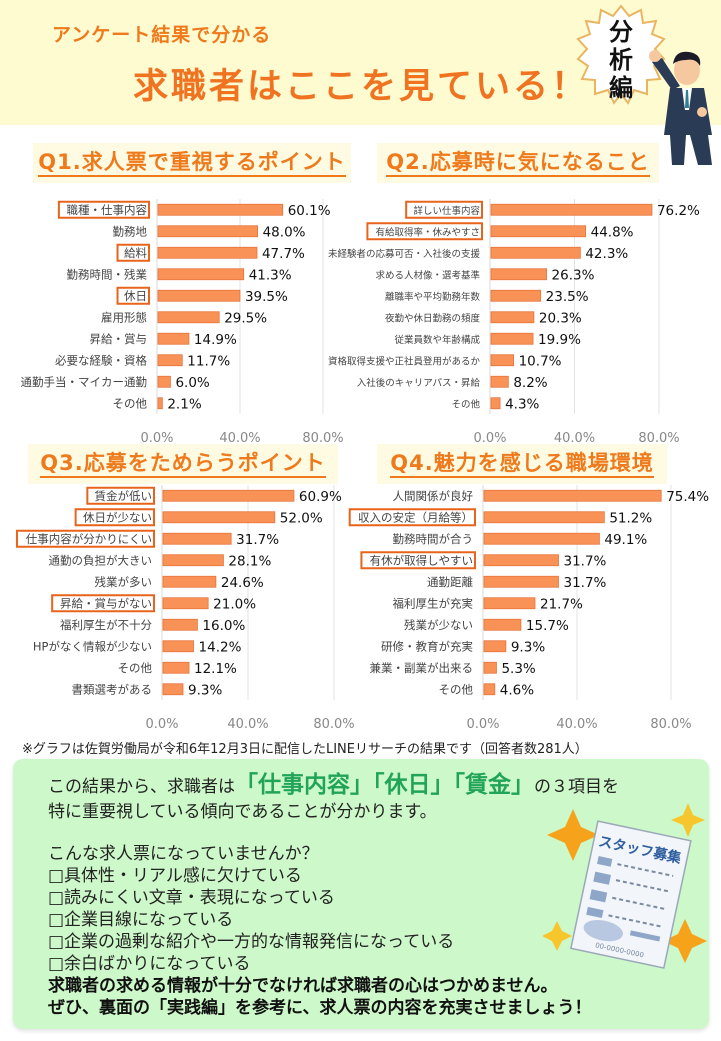 The image size is (721, 1041). I want to click on checklist-question: こんな求人票になっていませんか？, so click(183, 854).